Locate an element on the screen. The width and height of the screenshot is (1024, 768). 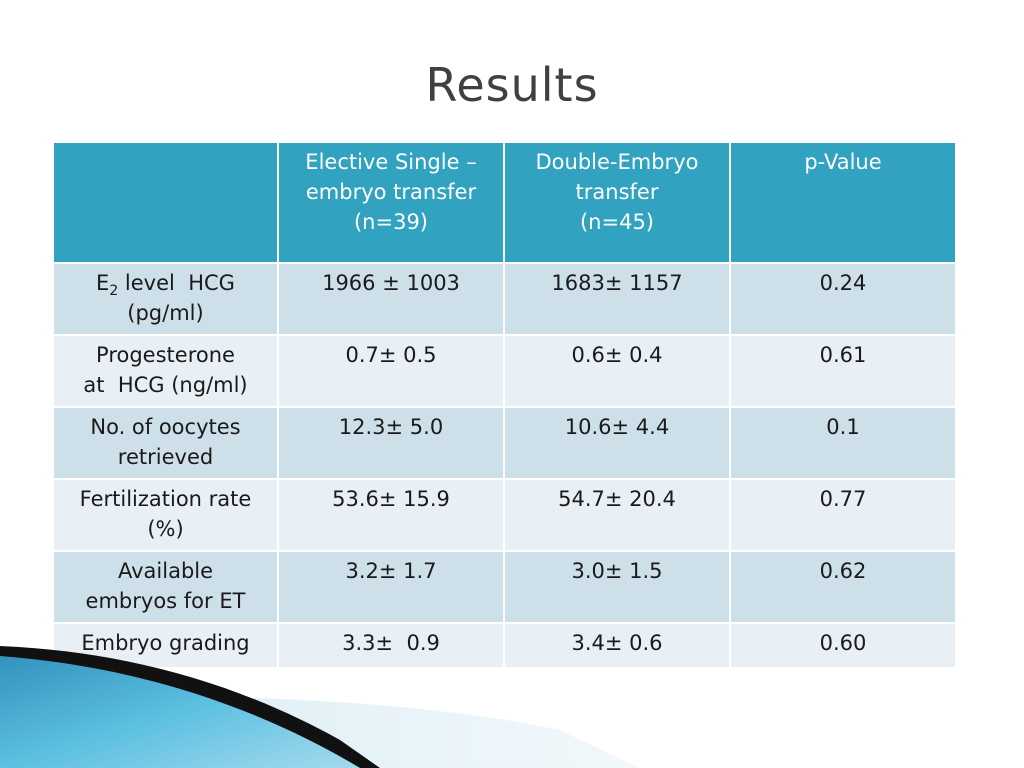
label-text: Progesterone is located at coordinates (165, 355).